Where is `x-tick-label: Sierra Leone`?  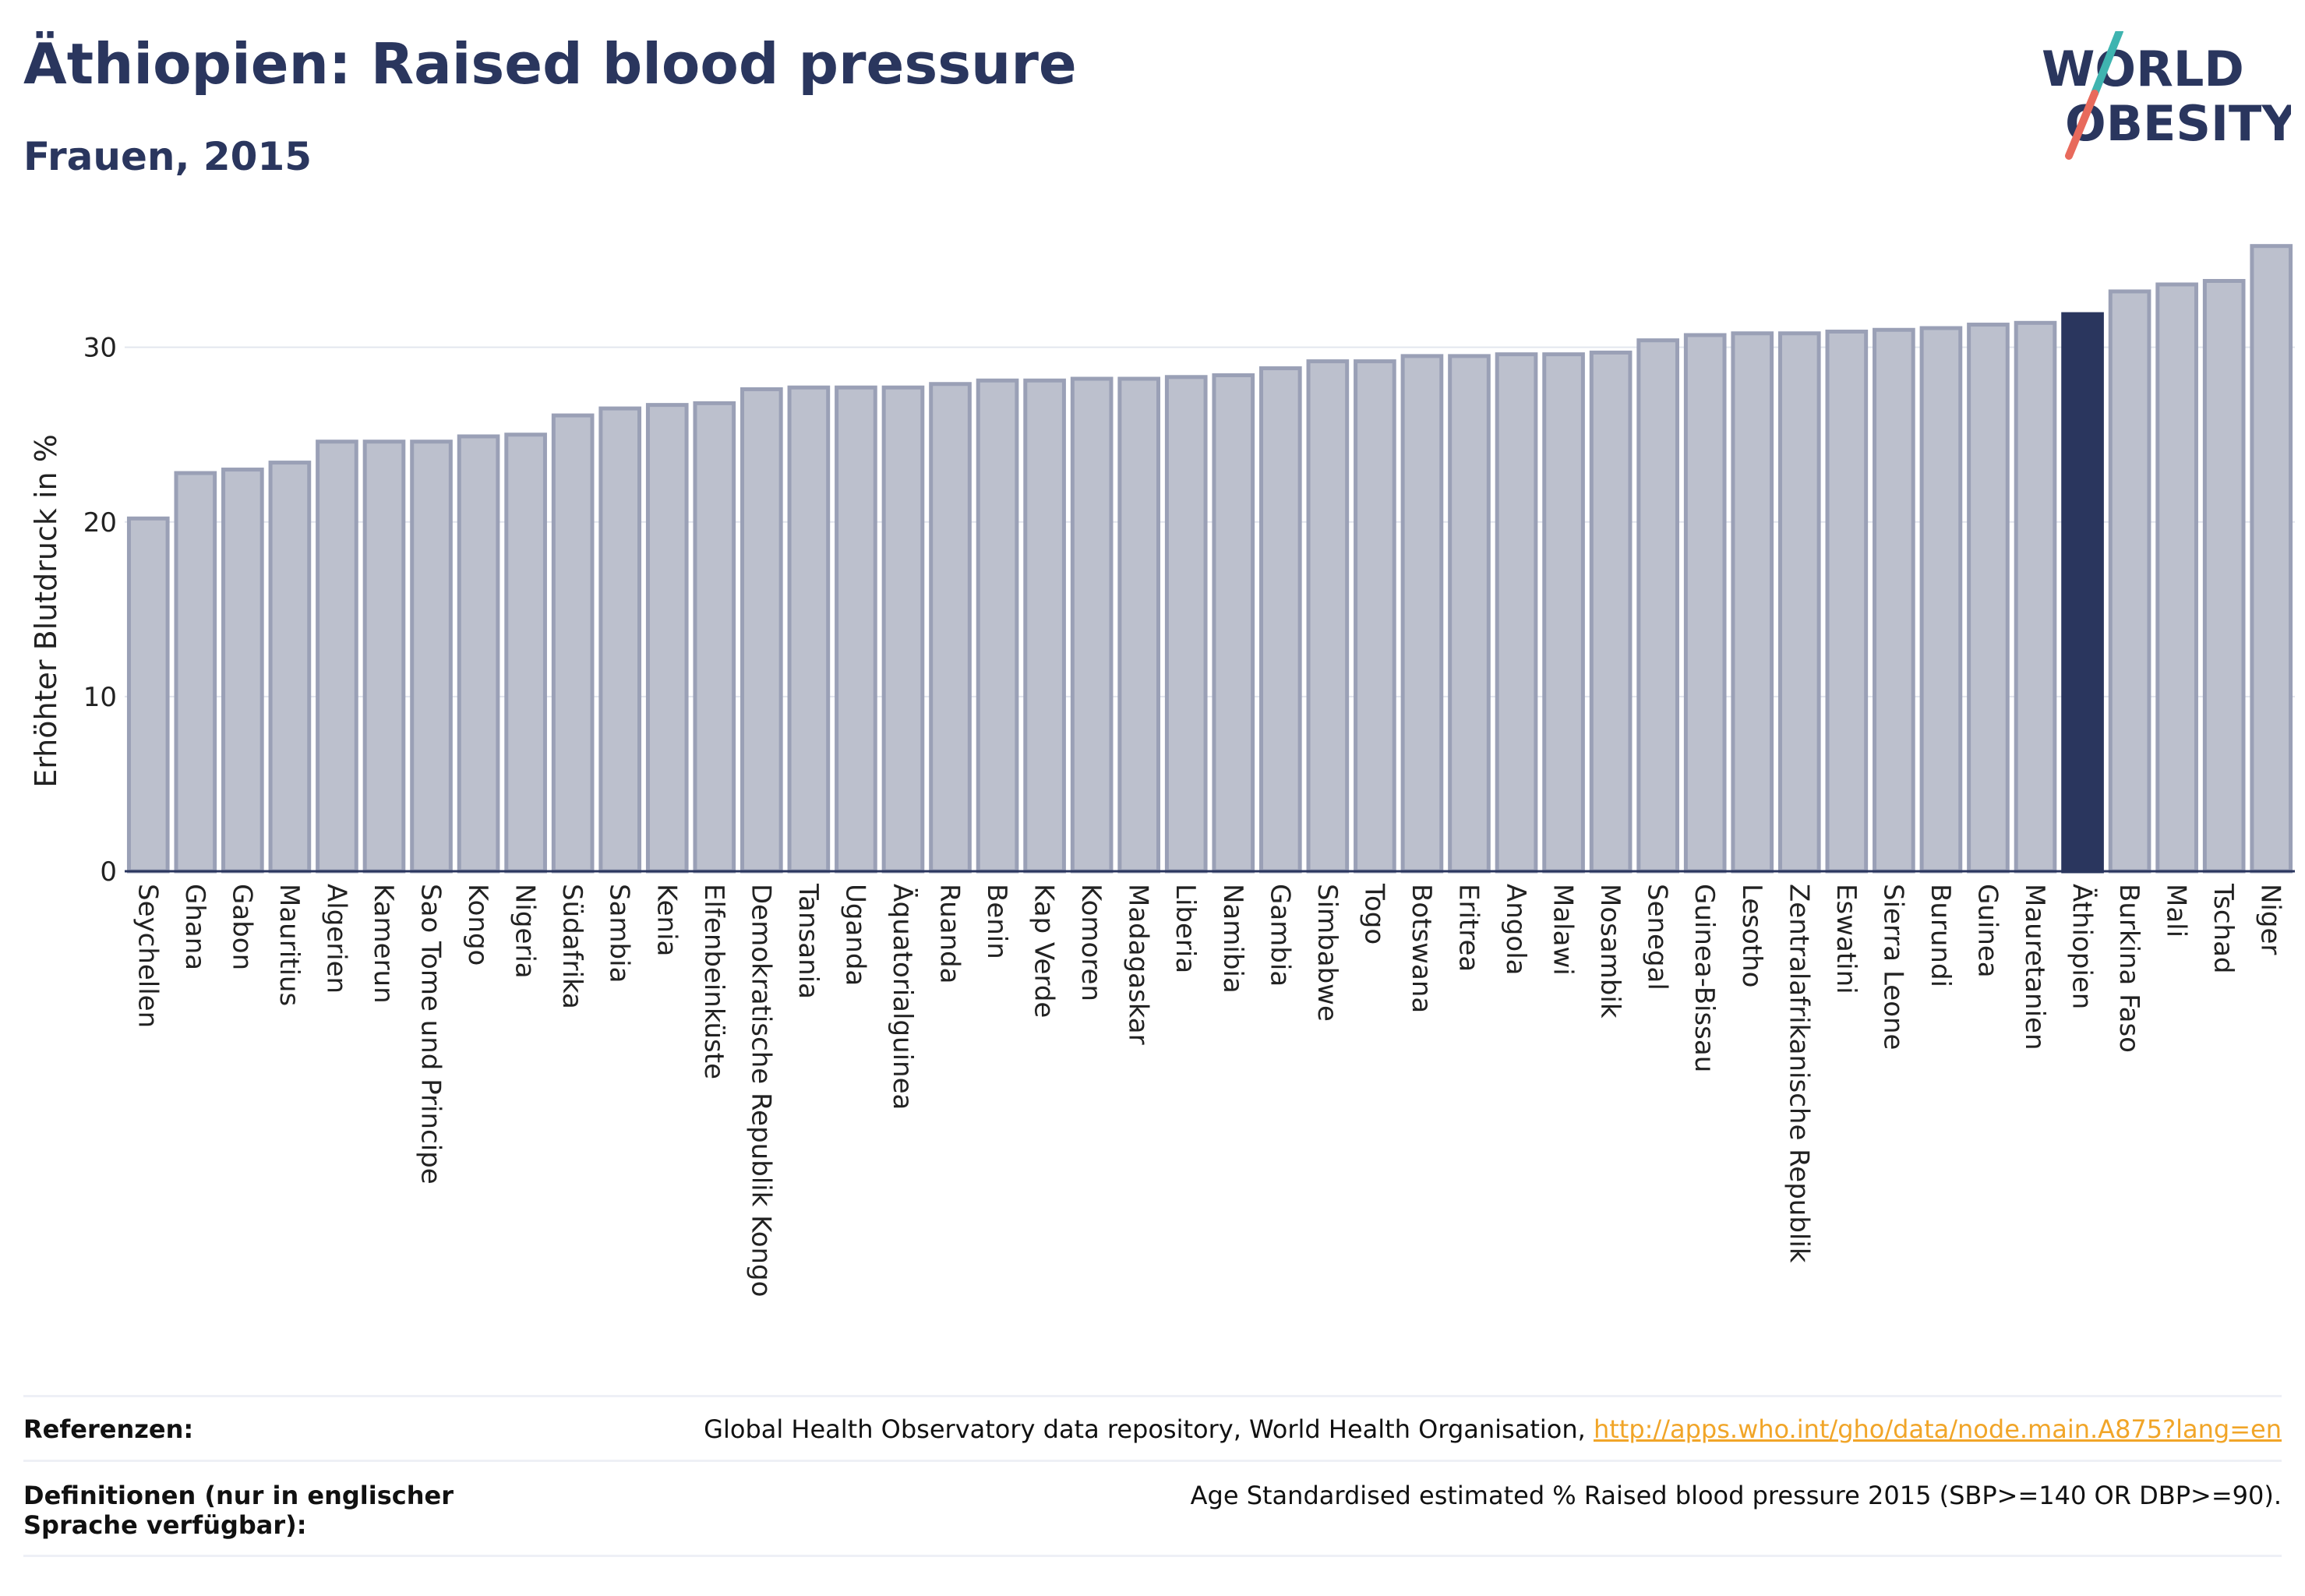
x-tick-label: Sierra Leone is located at coordinates (1892, 967).